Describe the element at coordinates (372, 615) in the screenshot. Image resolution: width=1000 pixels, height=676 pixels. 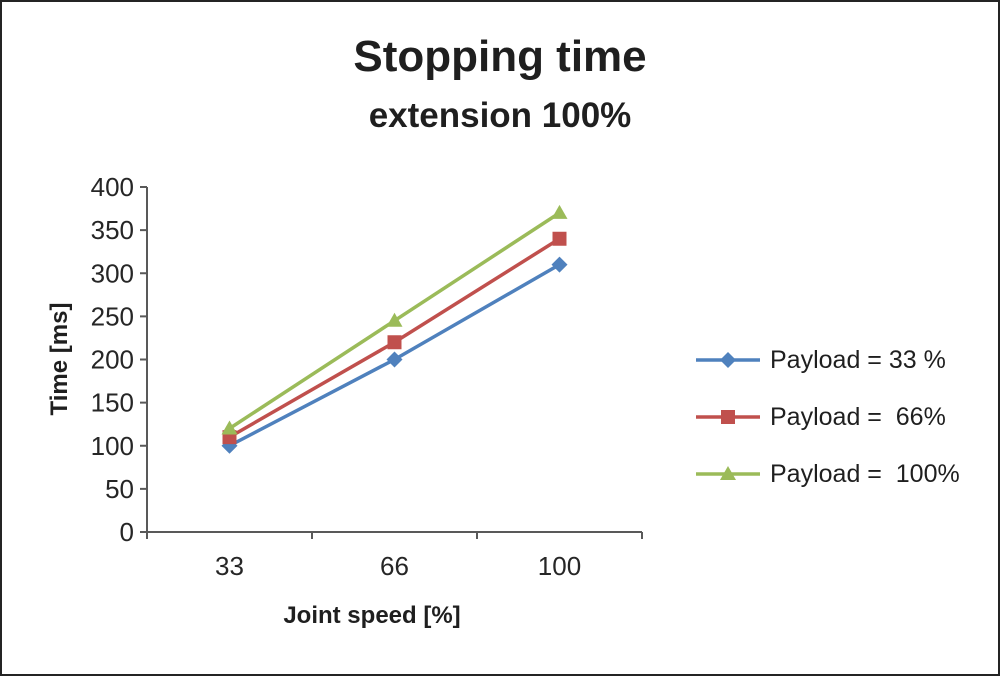
I see `x-axis-title: Joint speed [%]` at that location.